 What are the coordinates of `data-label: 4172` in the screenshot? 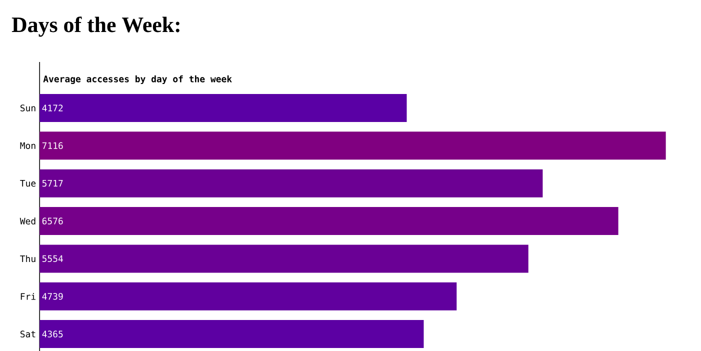 It's located at (52, 108).